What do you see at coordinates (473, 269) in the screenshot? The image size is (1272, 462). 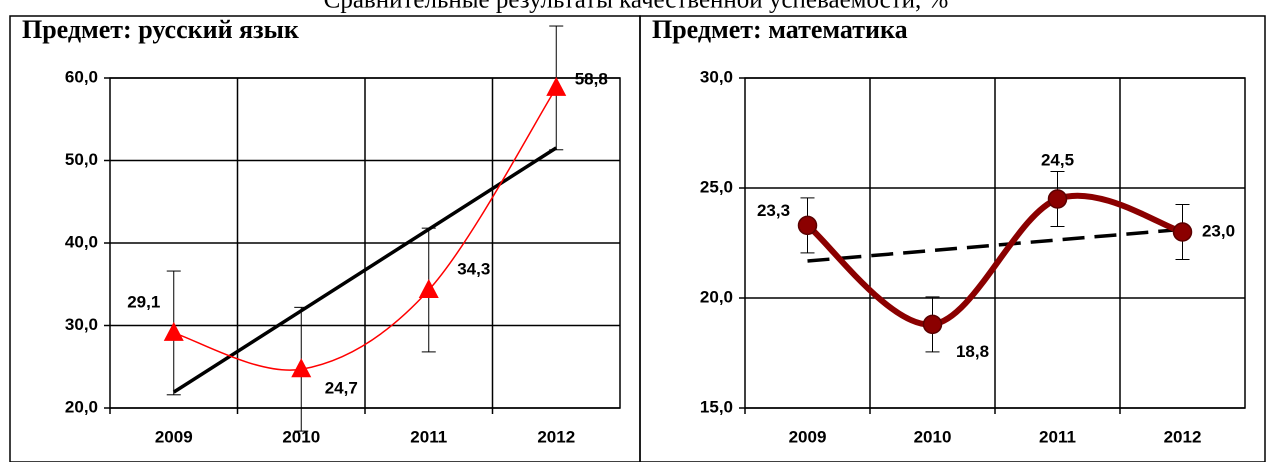 I see `data-label: 34,3` at bounding box center [473, 269].